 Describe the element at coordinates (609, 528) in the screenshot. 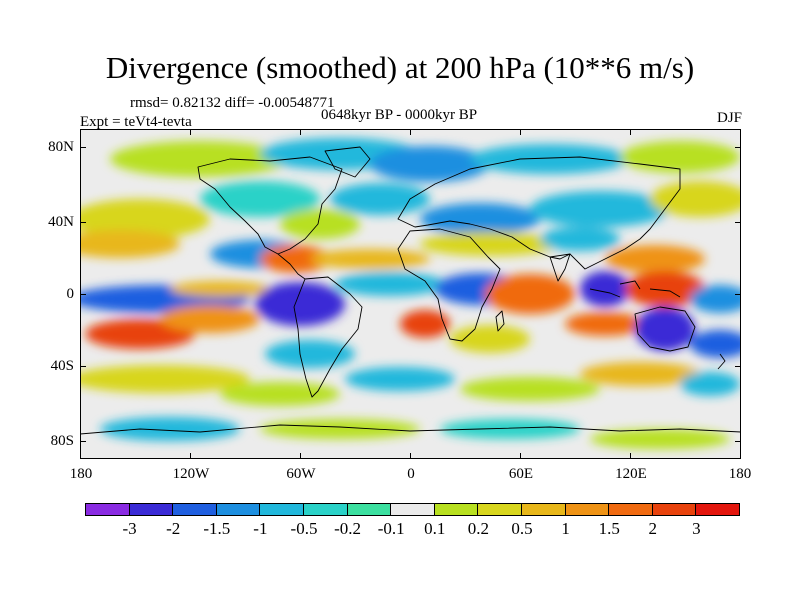

I see `colorbar-label: 1.5` at that location.